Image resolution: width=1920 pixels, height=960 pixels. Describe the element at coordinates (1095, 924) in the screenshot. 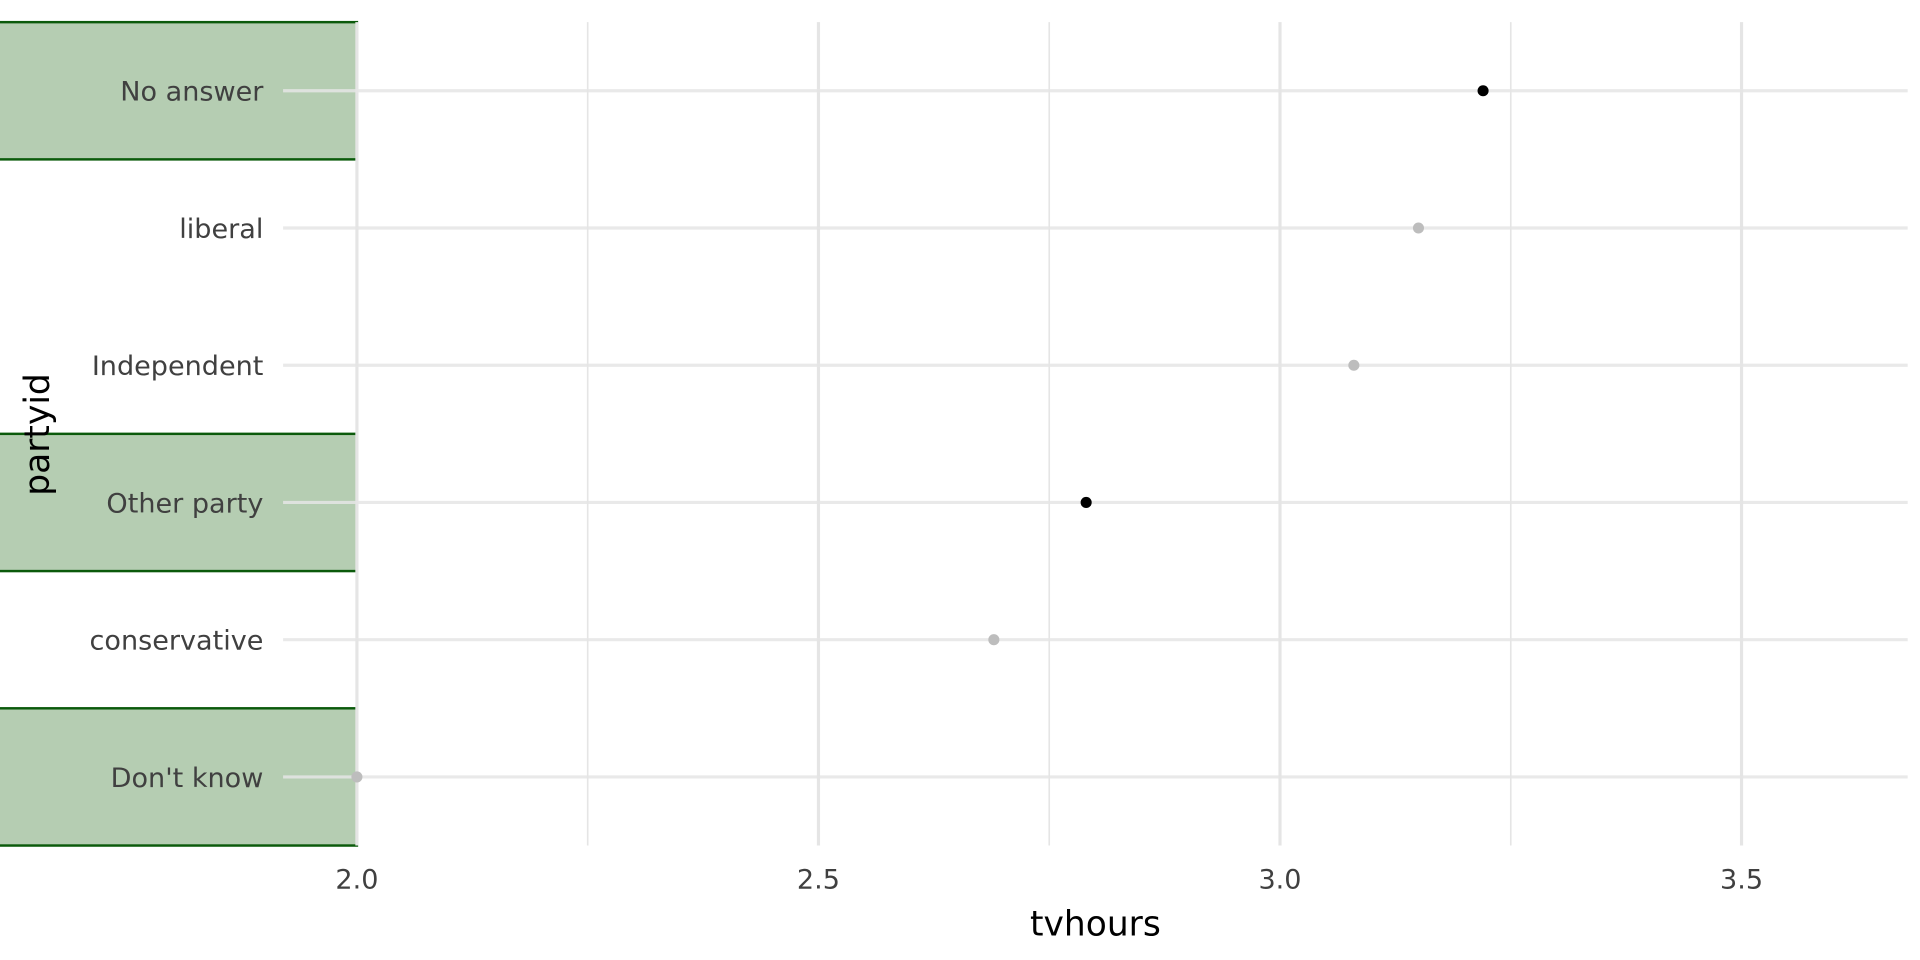

I see `x-axis-title: tvhours` at that location.